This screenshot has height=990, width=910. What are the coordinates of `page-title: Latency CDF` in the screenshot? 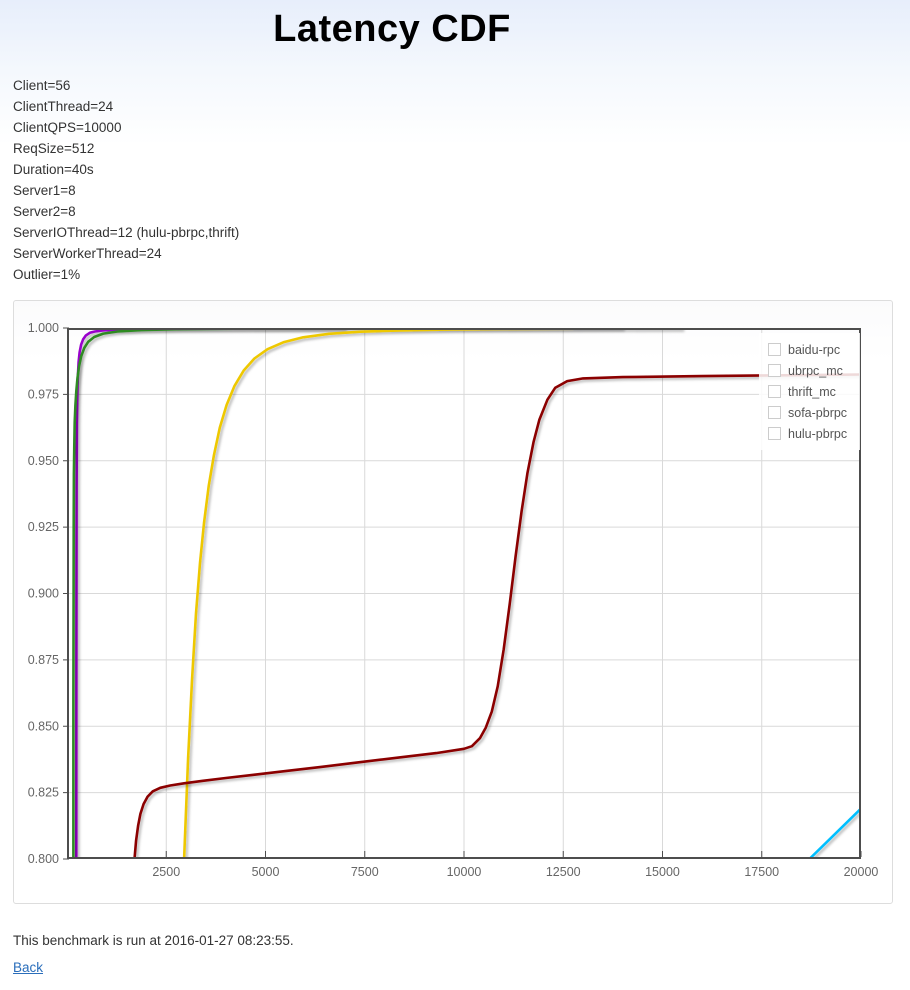 It's located at (392, 29).